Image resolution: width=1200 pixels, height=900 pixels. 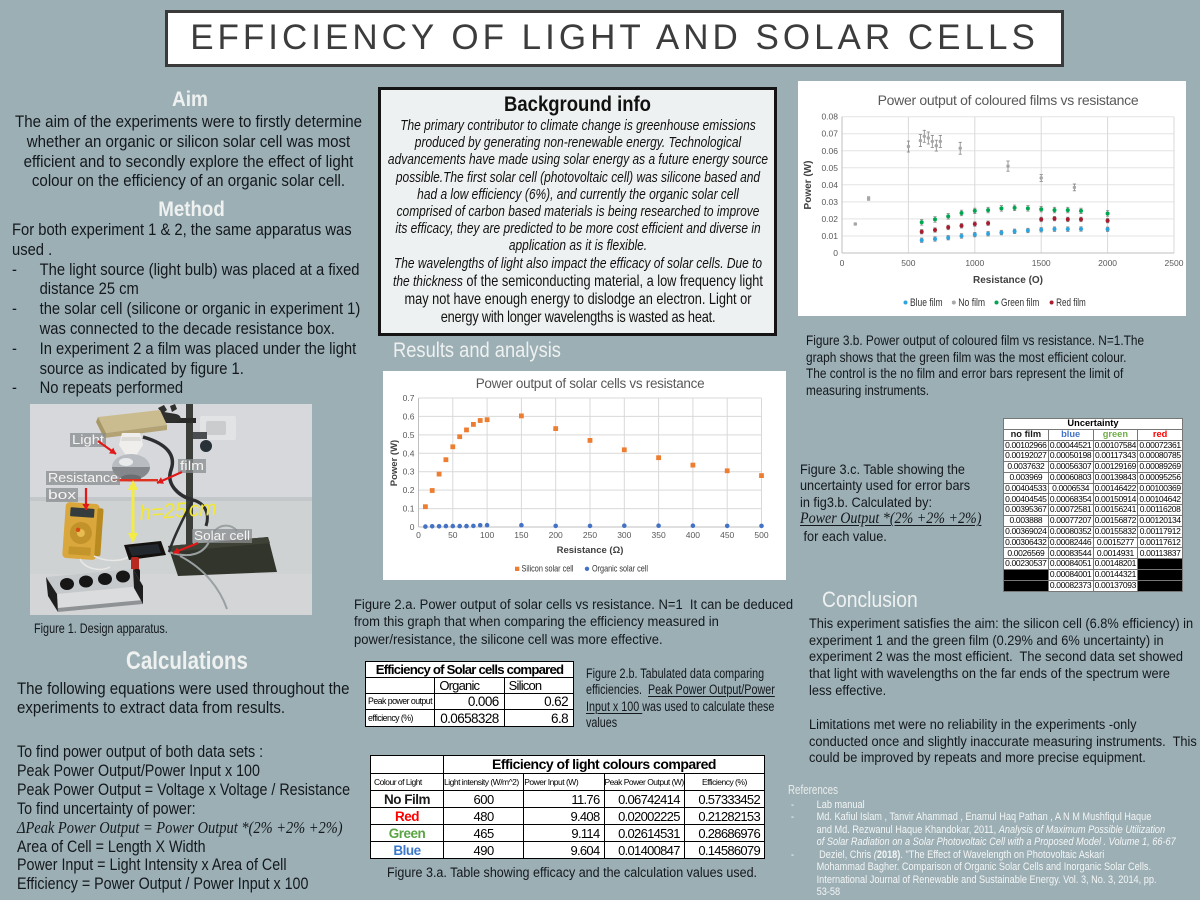 What do you see at coordinates (487, 535) in the screenshot?
I see `svg-text: 100` at bounding box center [487, 535].